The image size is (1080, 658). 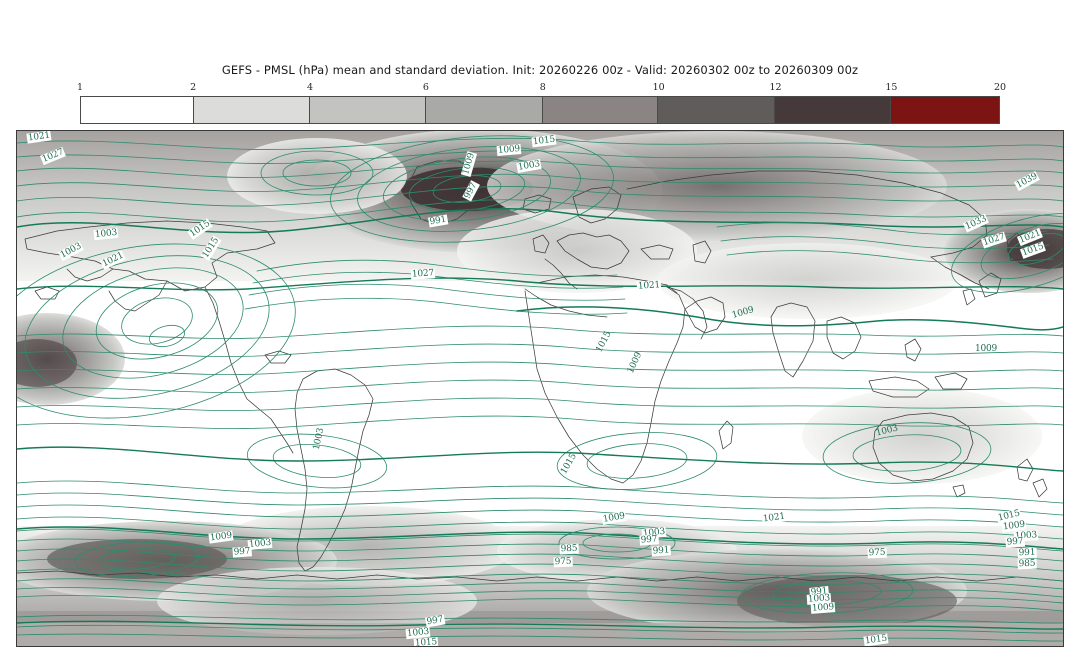 What do you see at coordinates (1000, 87) in the screenshot?
I see `colorbar-tick-20: 20` at bounding box center [1000, 87].